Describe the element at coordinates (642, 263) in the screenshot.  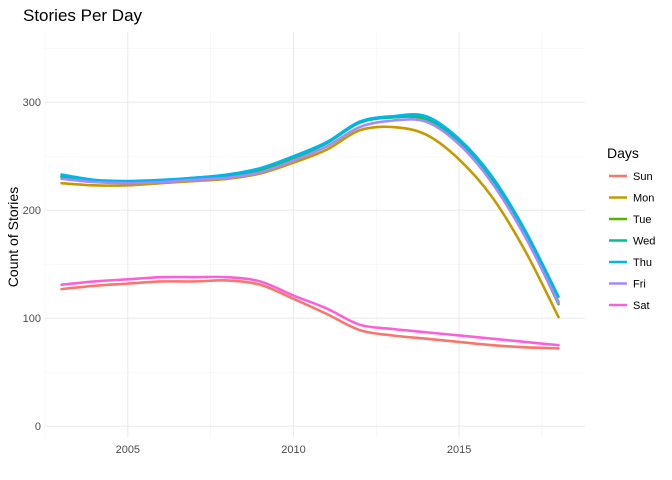
I see `legend-label-thu: Thu` at that location.